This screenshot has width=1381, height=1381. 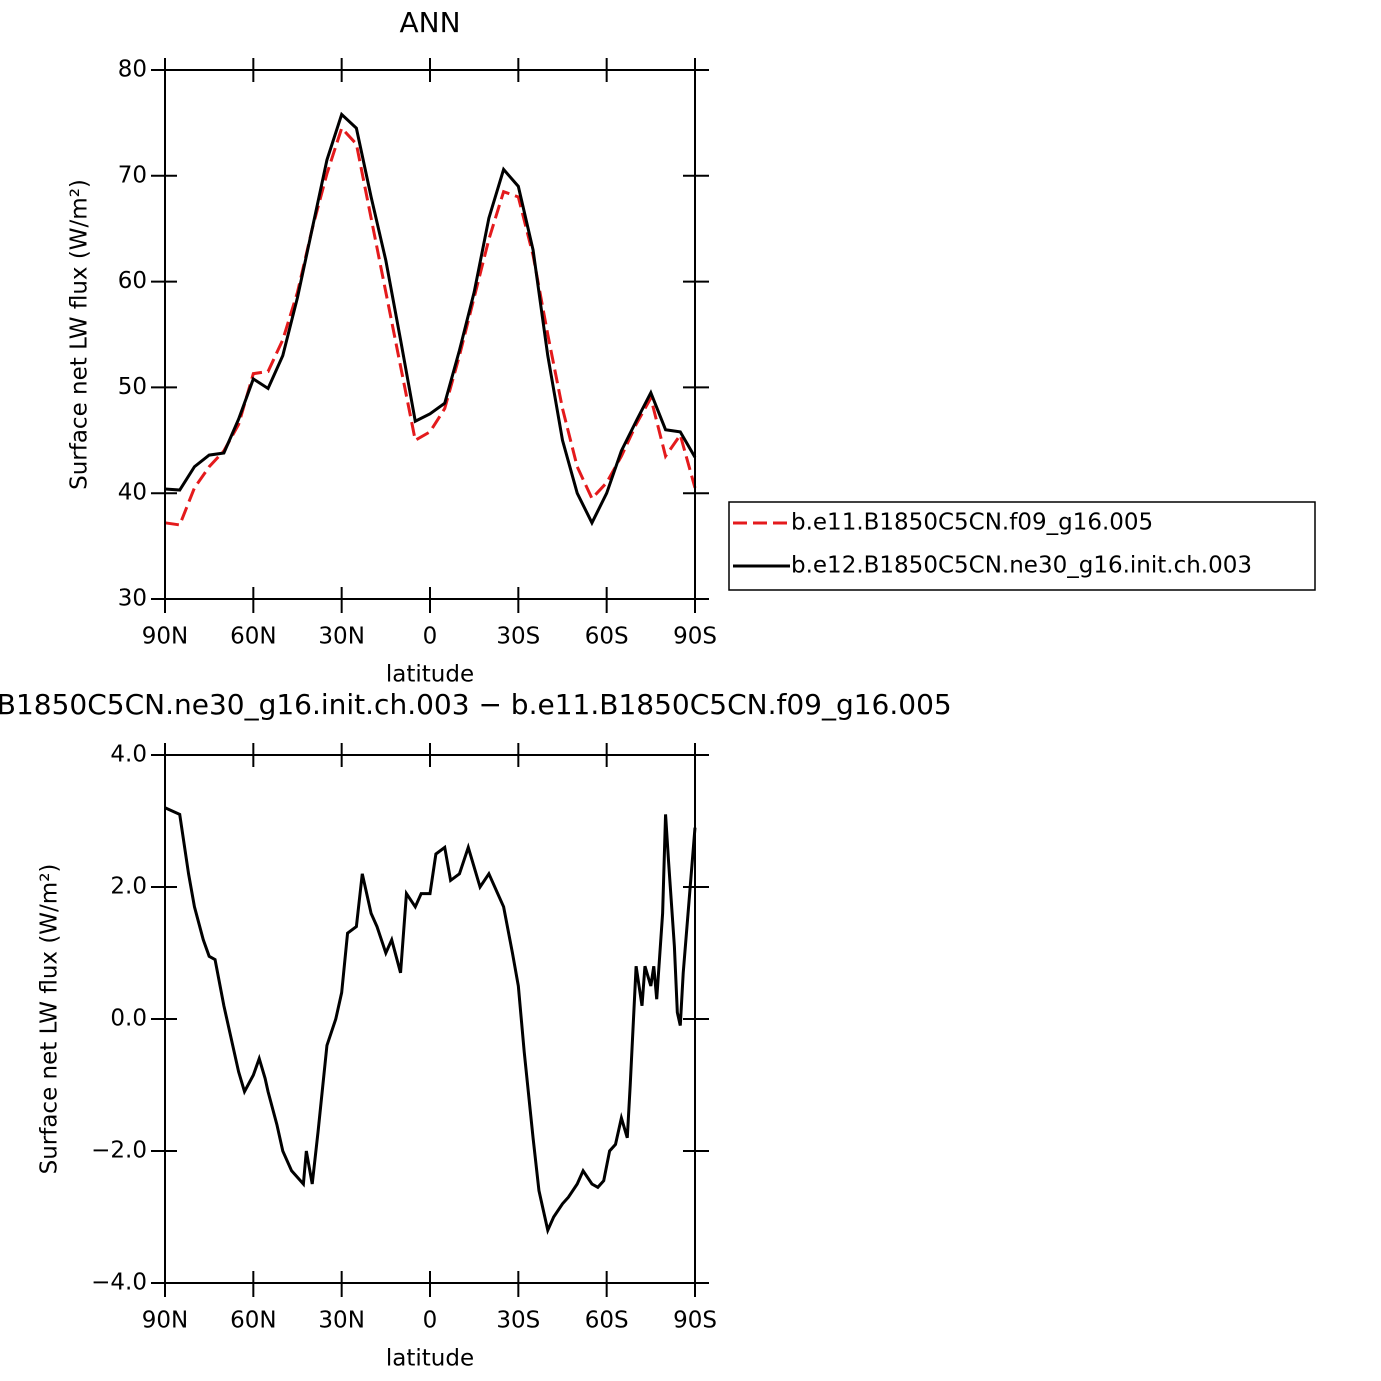 I want to click on y-tick-label: −4.0, so click(x=119, y=1283).